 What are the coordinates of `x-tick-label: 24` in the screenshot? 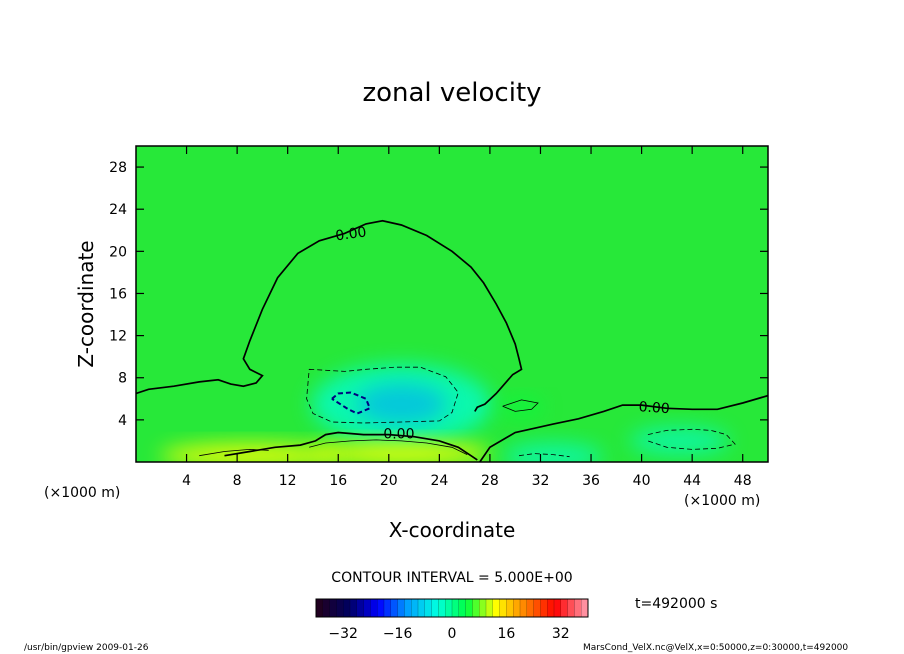 It's located at (439, 481).